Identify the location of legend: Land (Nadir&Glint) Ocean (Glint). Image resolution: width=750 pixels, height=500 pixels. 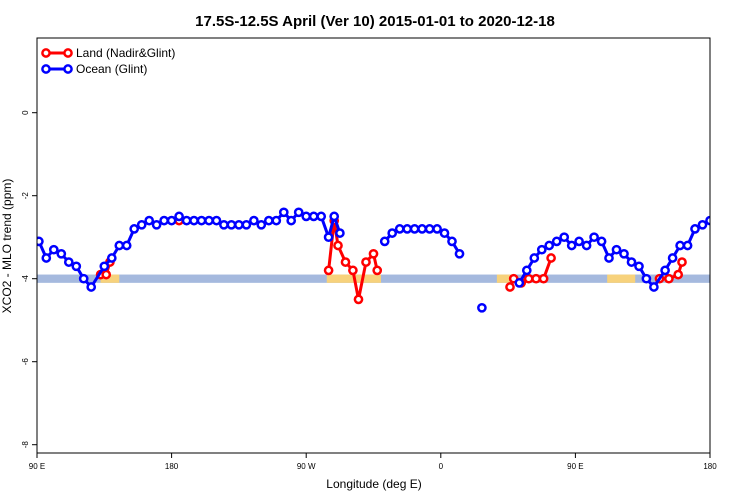
(108, 61).